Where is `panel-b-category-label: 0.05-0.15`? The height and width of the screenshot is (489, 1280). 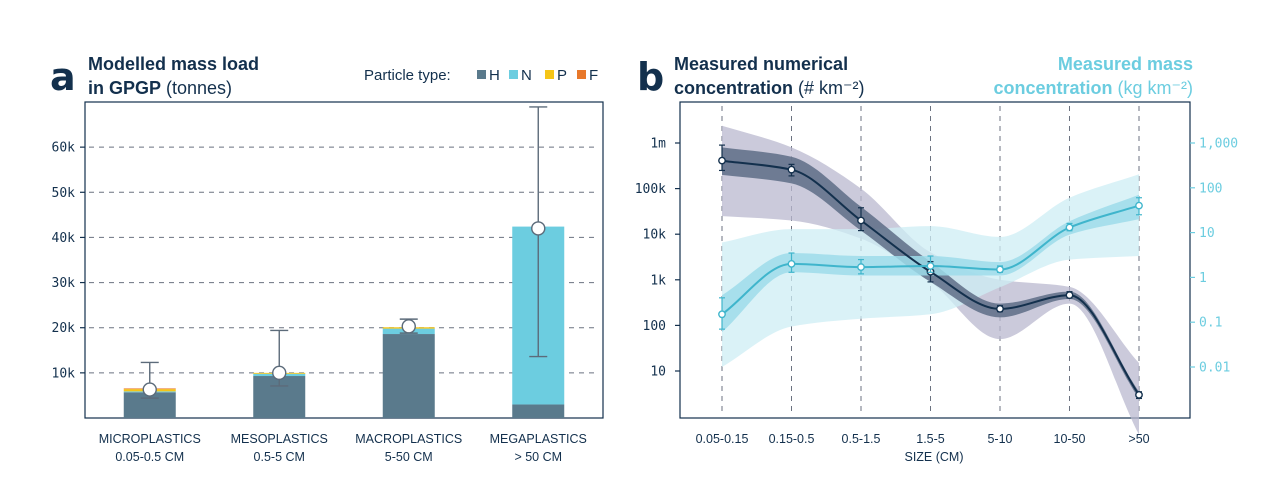
panel-b-category-label: 0.05-0.15 is located at coordinates (722, 439).